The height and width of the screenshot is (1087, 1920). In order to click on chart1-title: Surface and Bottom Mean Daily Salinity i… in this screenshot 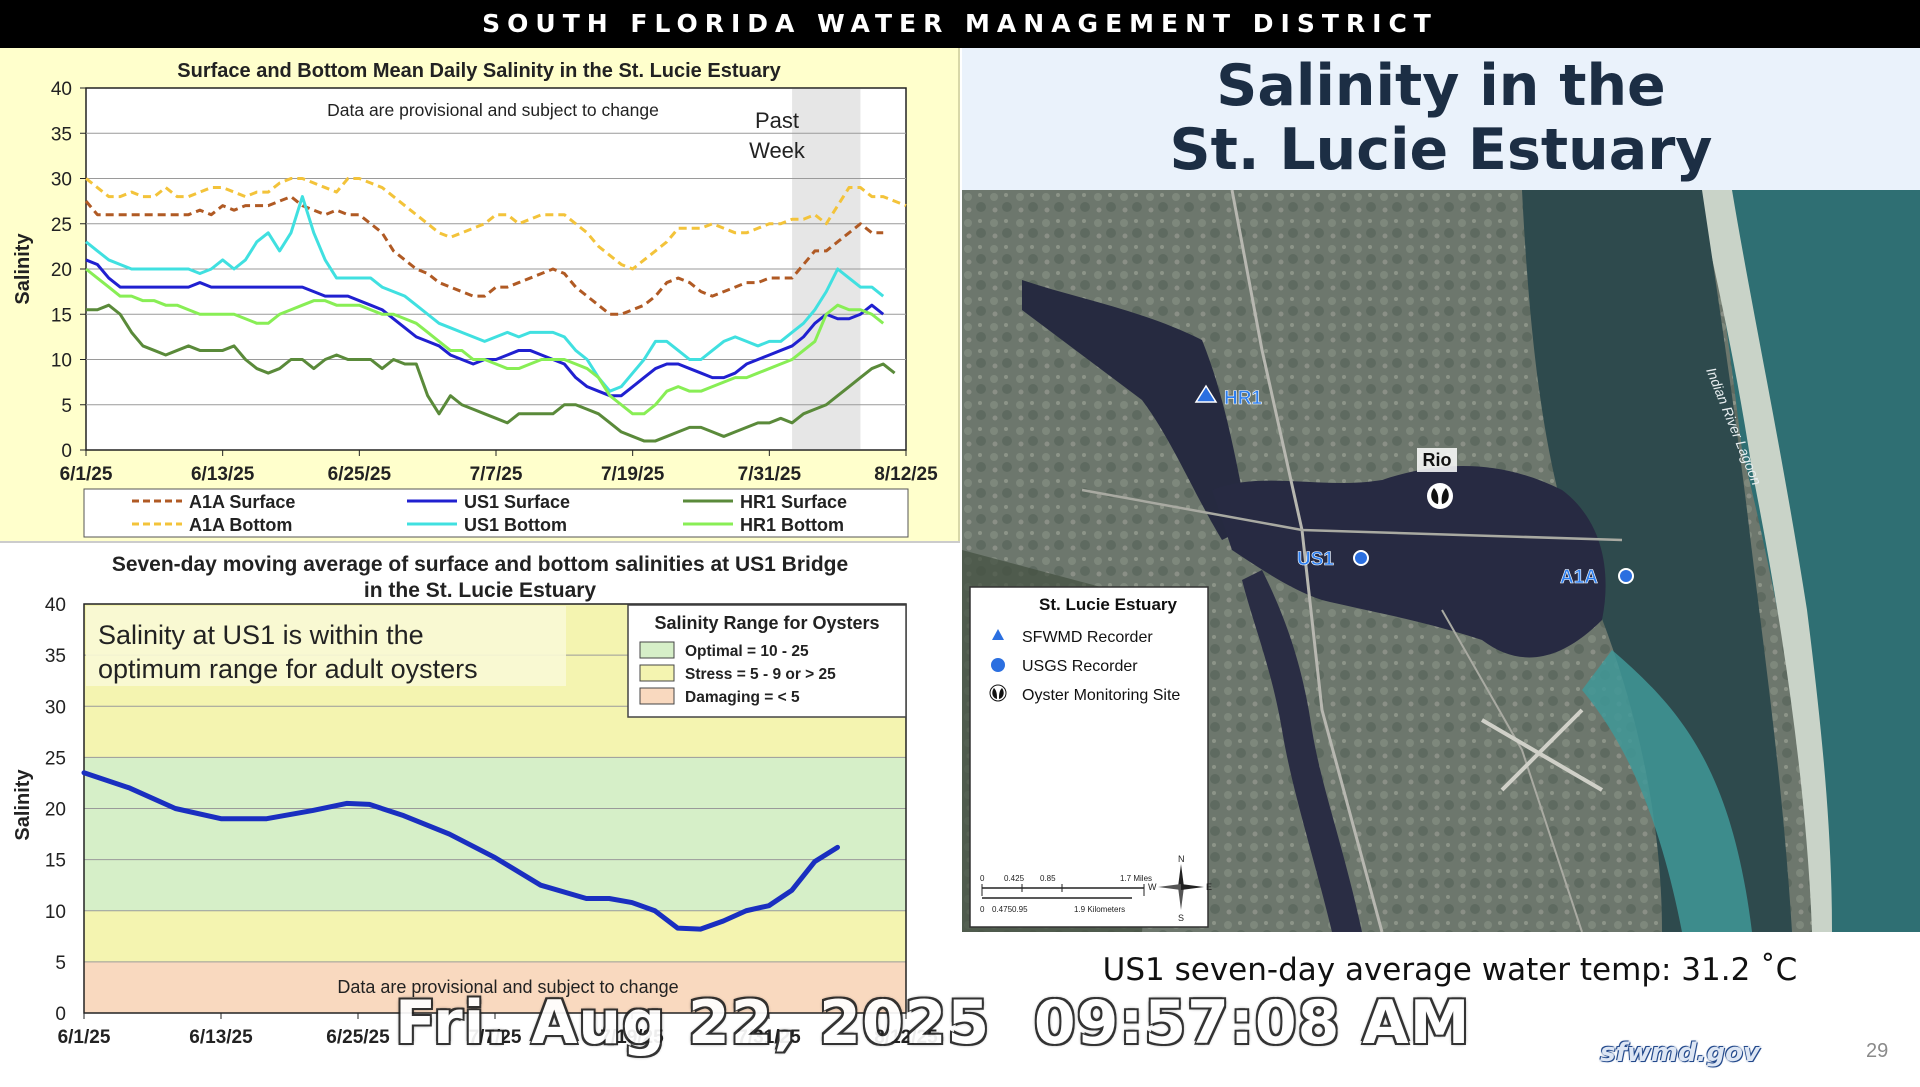, I will do `click(479, 71)`.